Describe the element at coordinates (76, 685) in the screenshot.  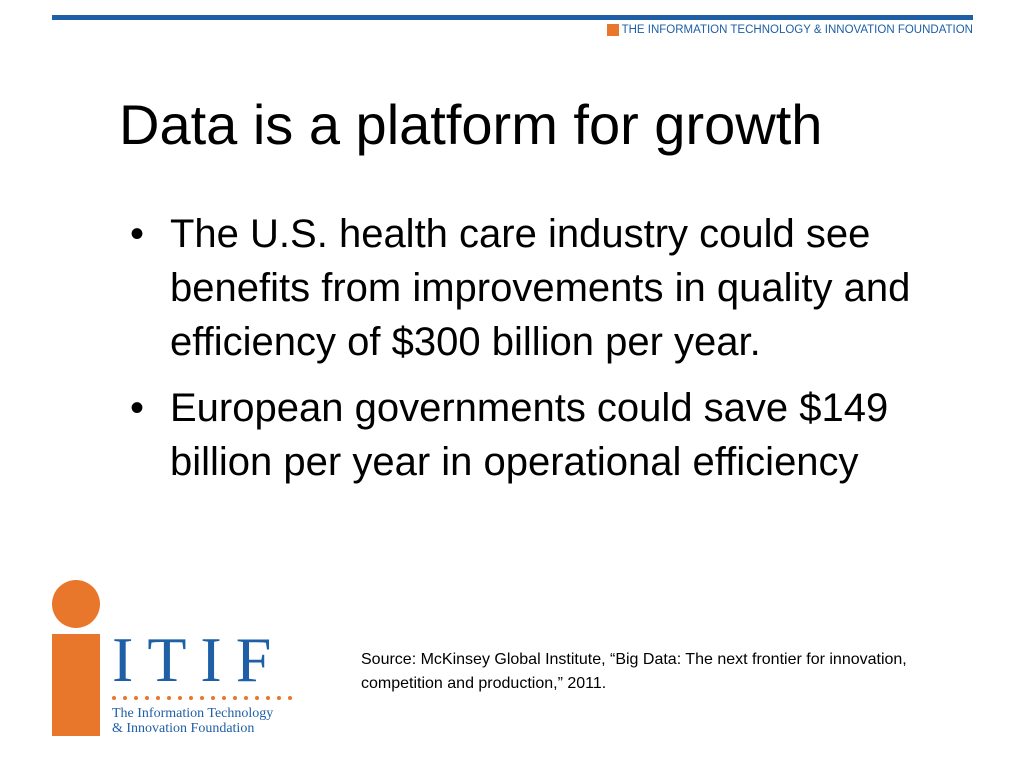
I see `logo-orange-bar-icon` at that location.